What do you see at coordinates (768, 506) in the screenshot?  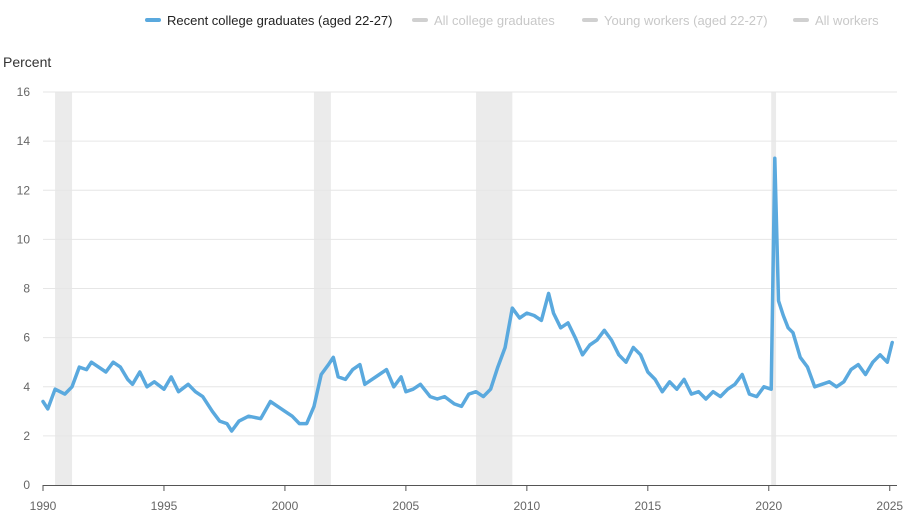 I see `x-tick-label: 2020` at bounding box center [768, 506].